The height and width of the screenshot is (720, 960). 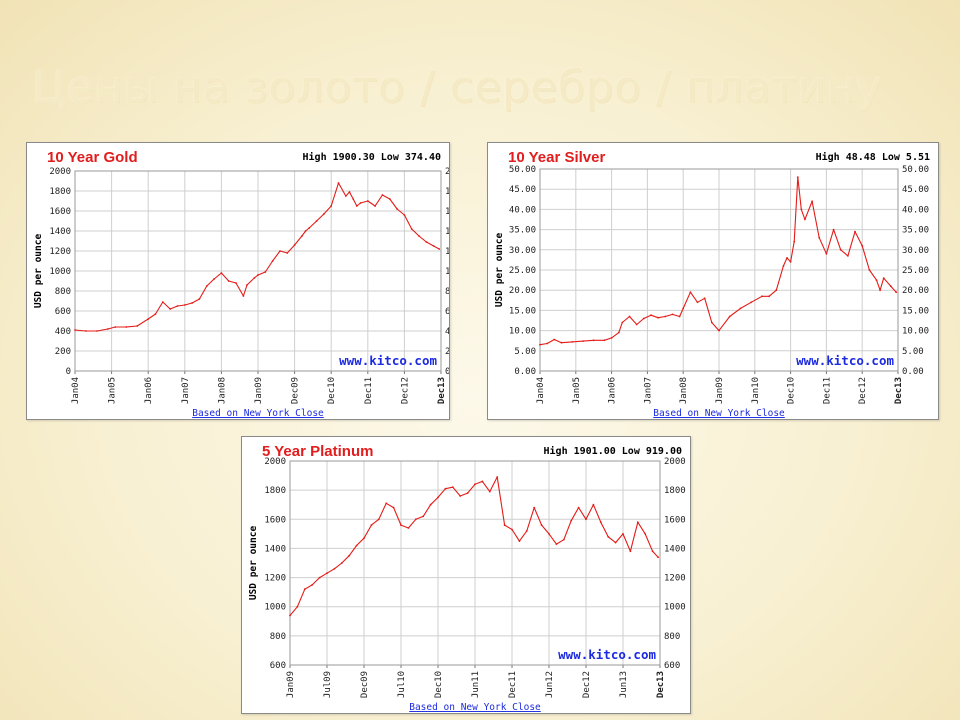 I want to click on y-tick-label-right: 5.00, so click(x=913, y=352).